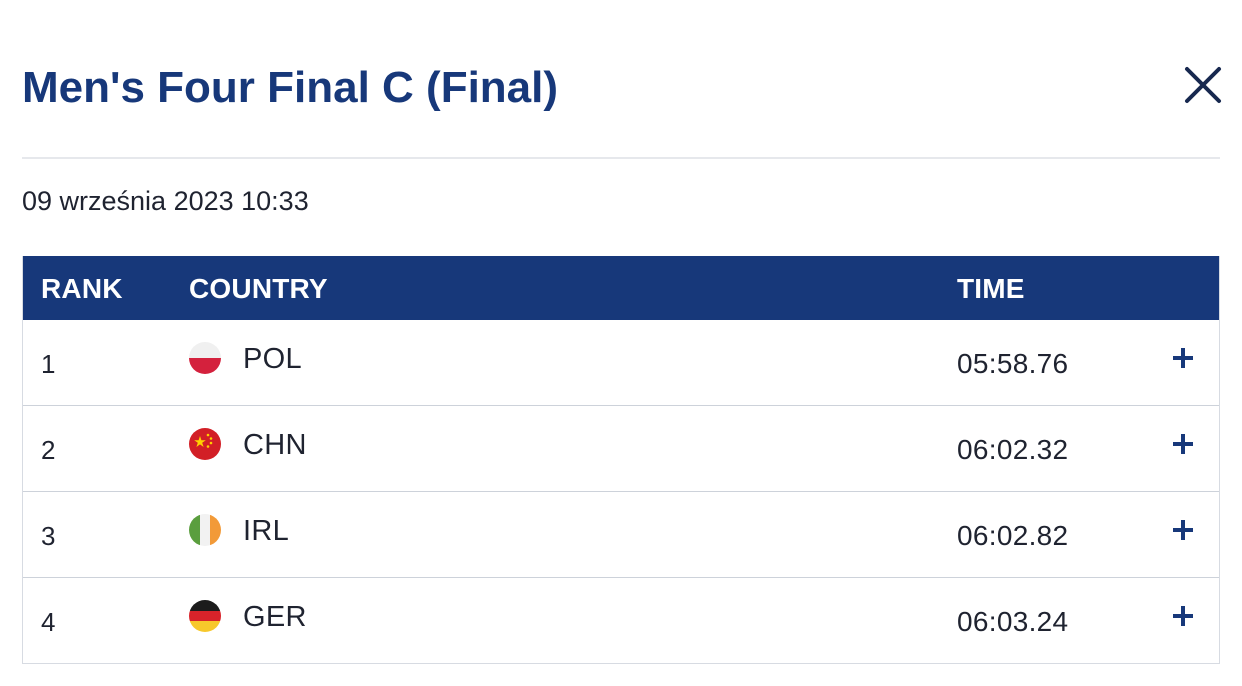  I want to click on country-cell: POL, so click(272, 359).